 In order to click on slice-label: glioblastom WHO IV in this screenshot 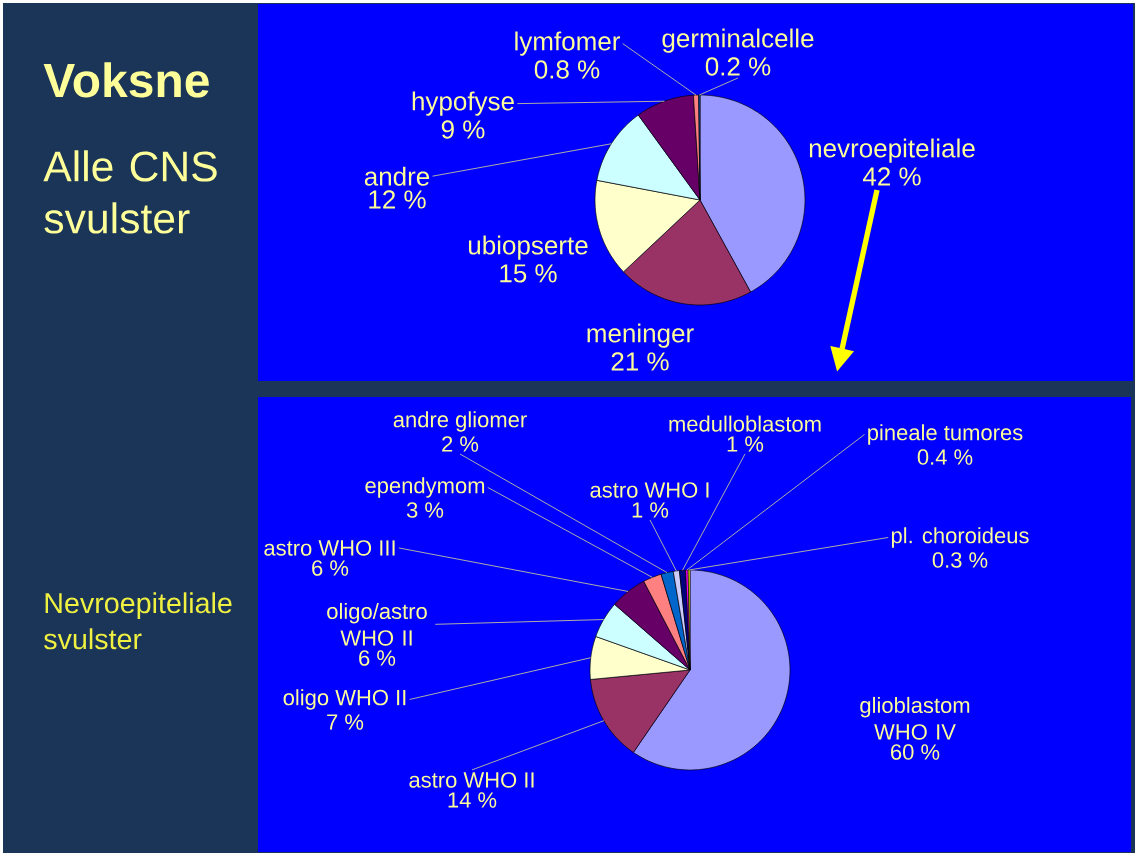, I will do `click(915, 718)`.